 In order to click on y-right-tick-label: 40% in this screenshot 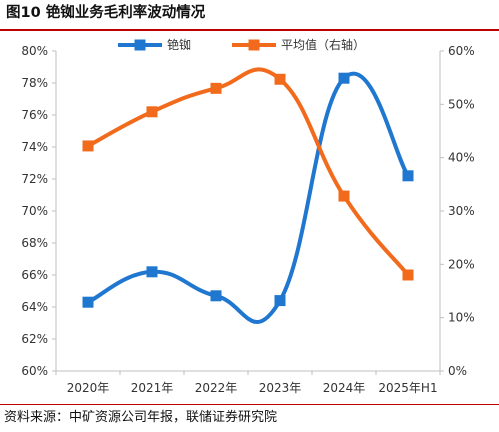, I will do `click(461, 158)`.